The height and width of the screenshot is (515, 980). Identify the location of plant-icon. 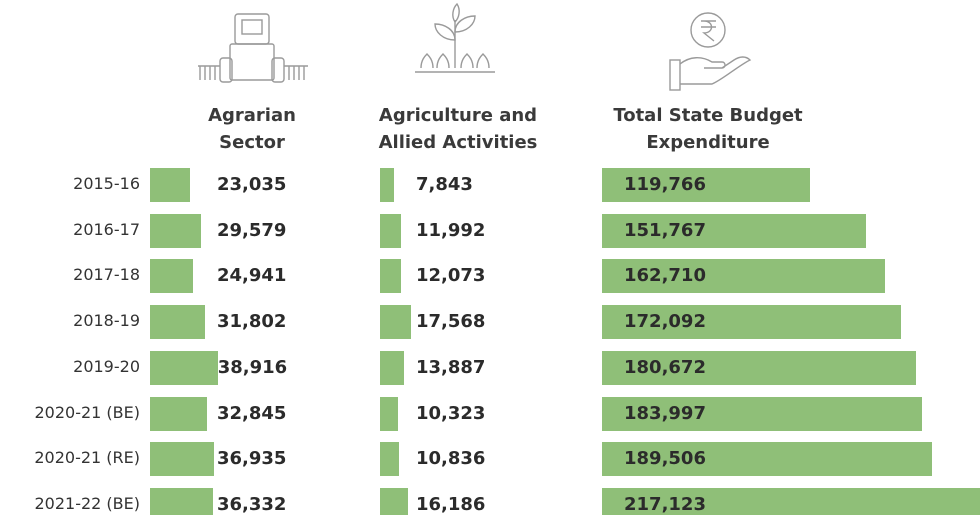
(455, 37).